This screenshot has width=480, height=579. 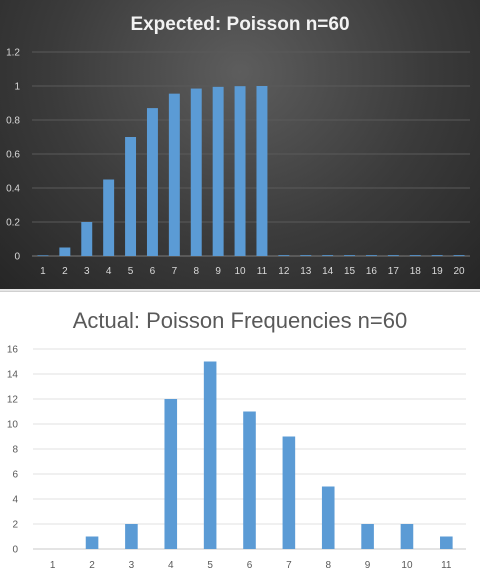 What do you see at coordinates (239, 24) in the screenshot?
I see `expected-chart-title: Expected: Poisson n=60` at bounding box center [239, 24].